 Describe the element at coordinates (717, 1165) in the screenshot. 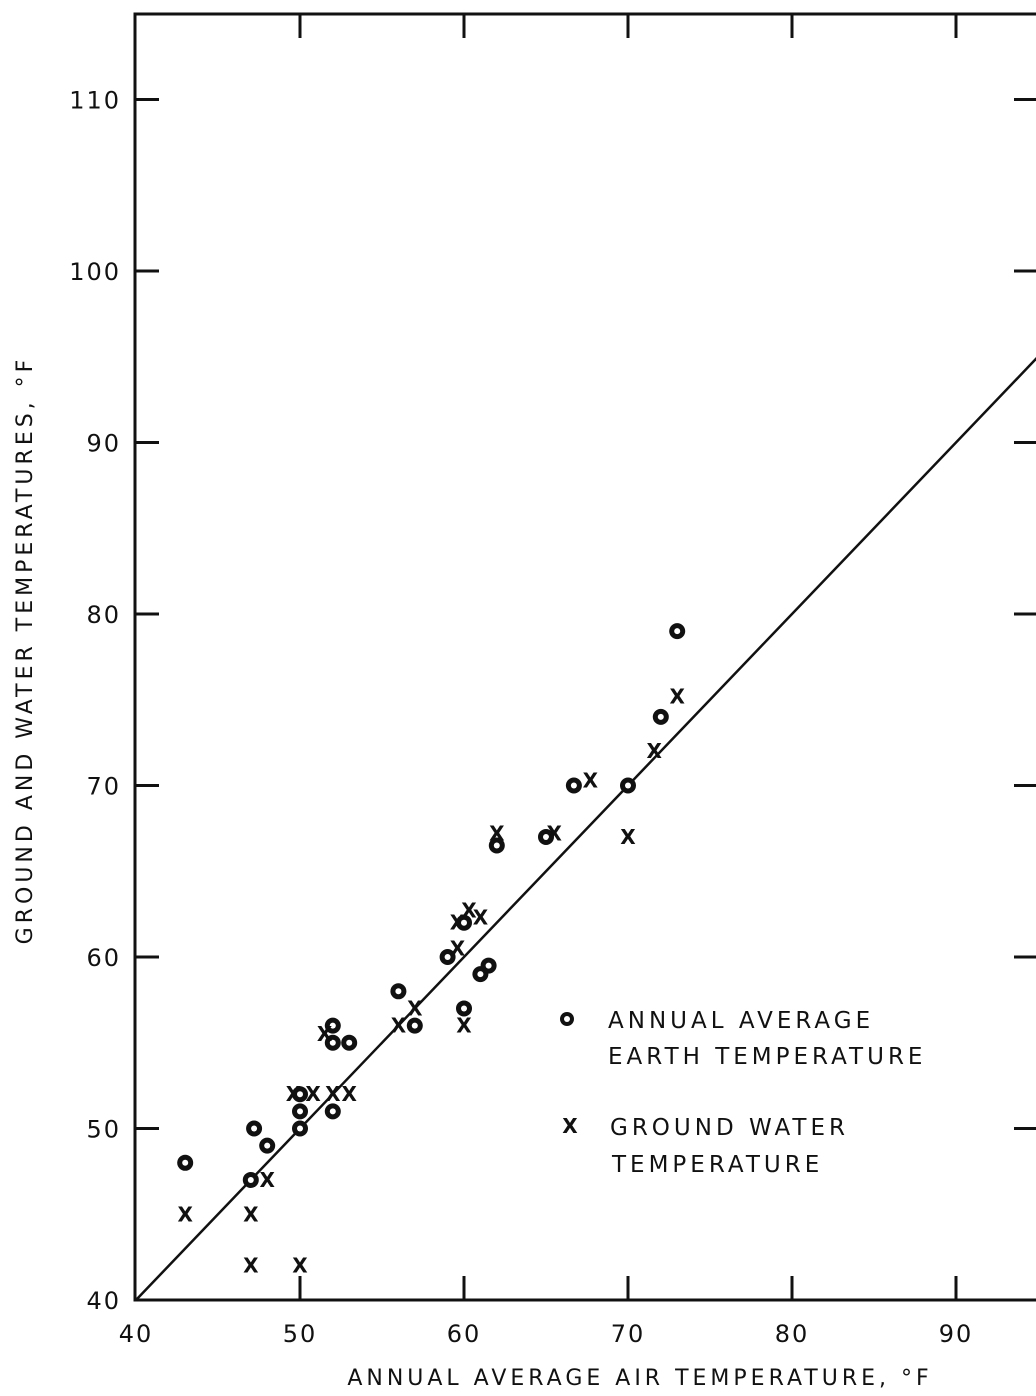

I see `legend-water-label-line2: TEMPERATURE` at that location.